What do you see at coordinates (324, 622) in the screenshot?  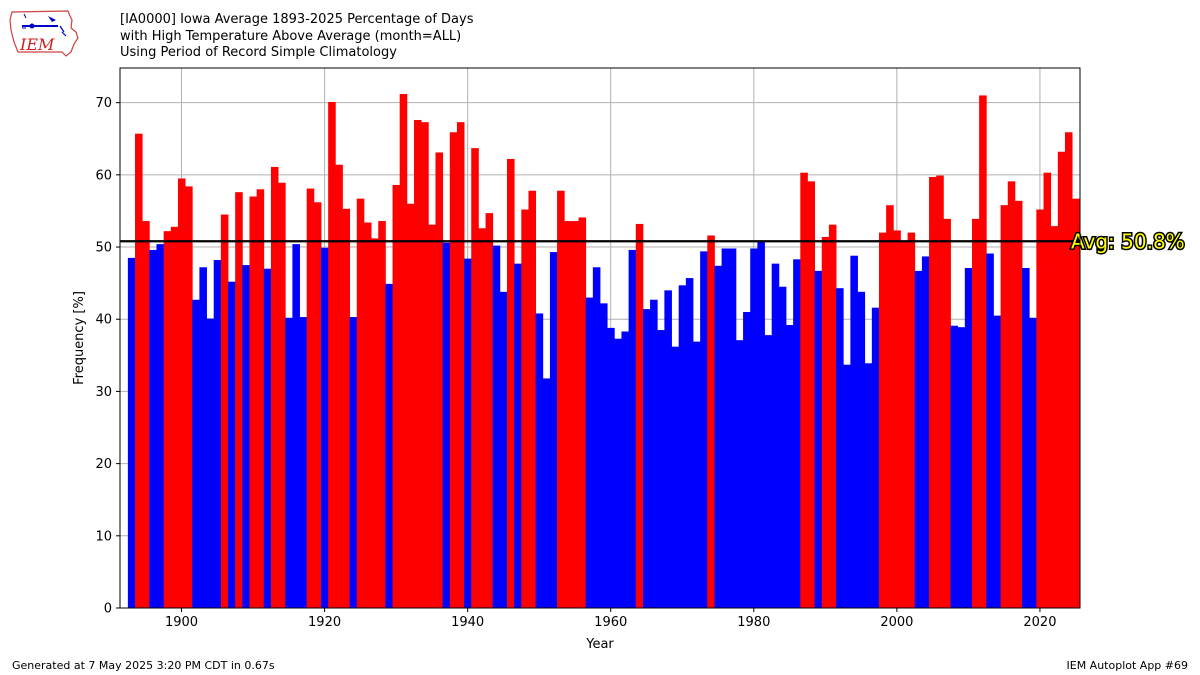 I see `x-tick-label: 1920` at bounding box center [324, 622].